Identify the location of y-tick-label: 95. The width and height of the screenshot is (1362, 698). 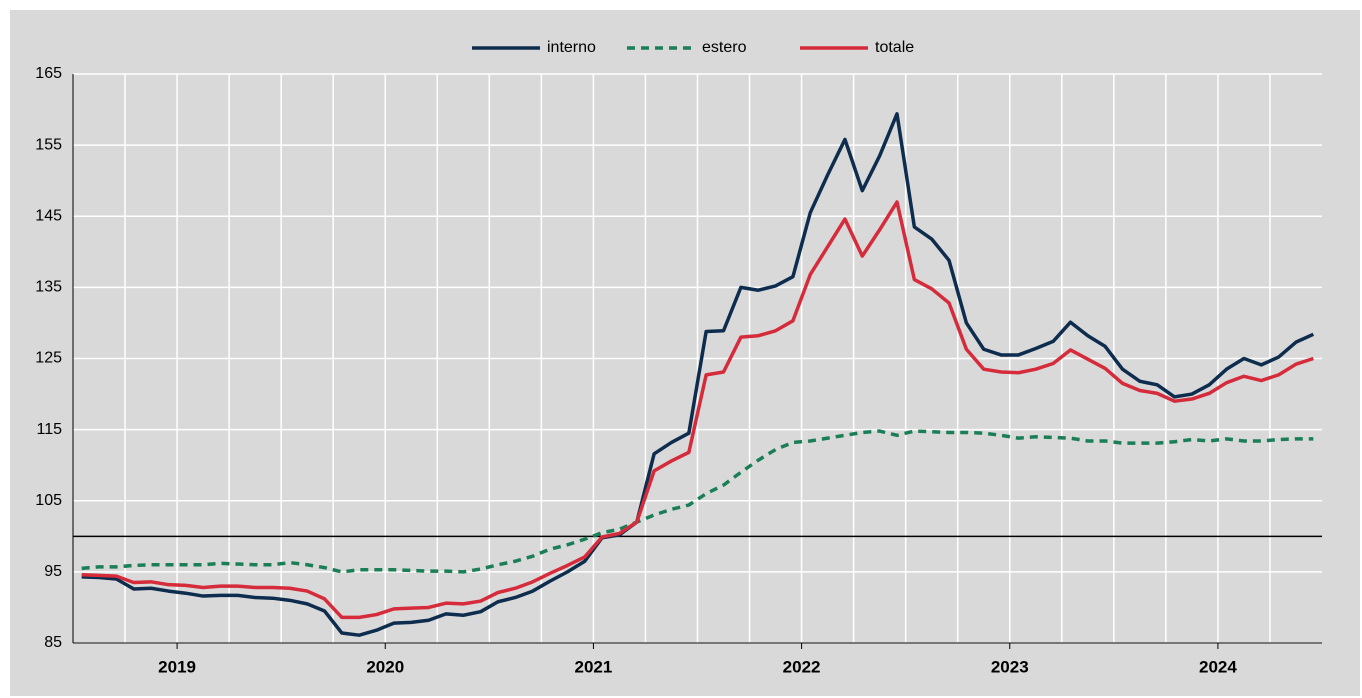
(53, 571).